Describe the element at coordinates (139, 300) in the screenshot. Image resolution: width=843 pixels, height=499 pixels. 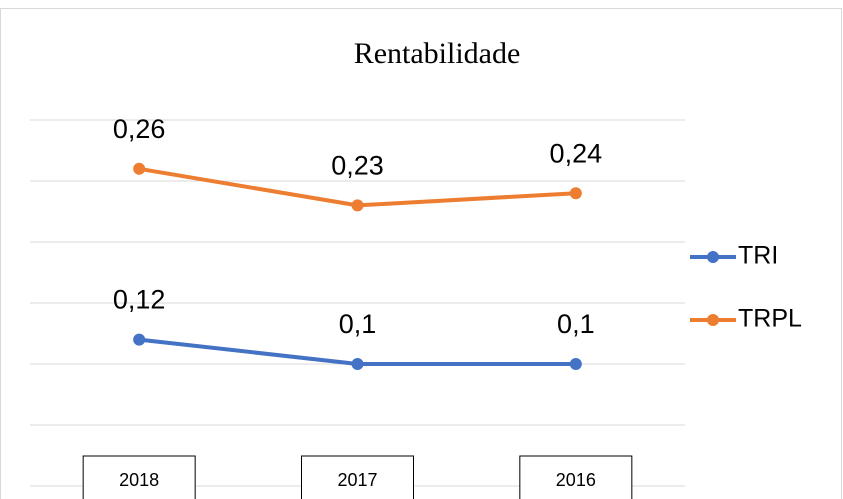
I see `data-label: 0,12` at that location.